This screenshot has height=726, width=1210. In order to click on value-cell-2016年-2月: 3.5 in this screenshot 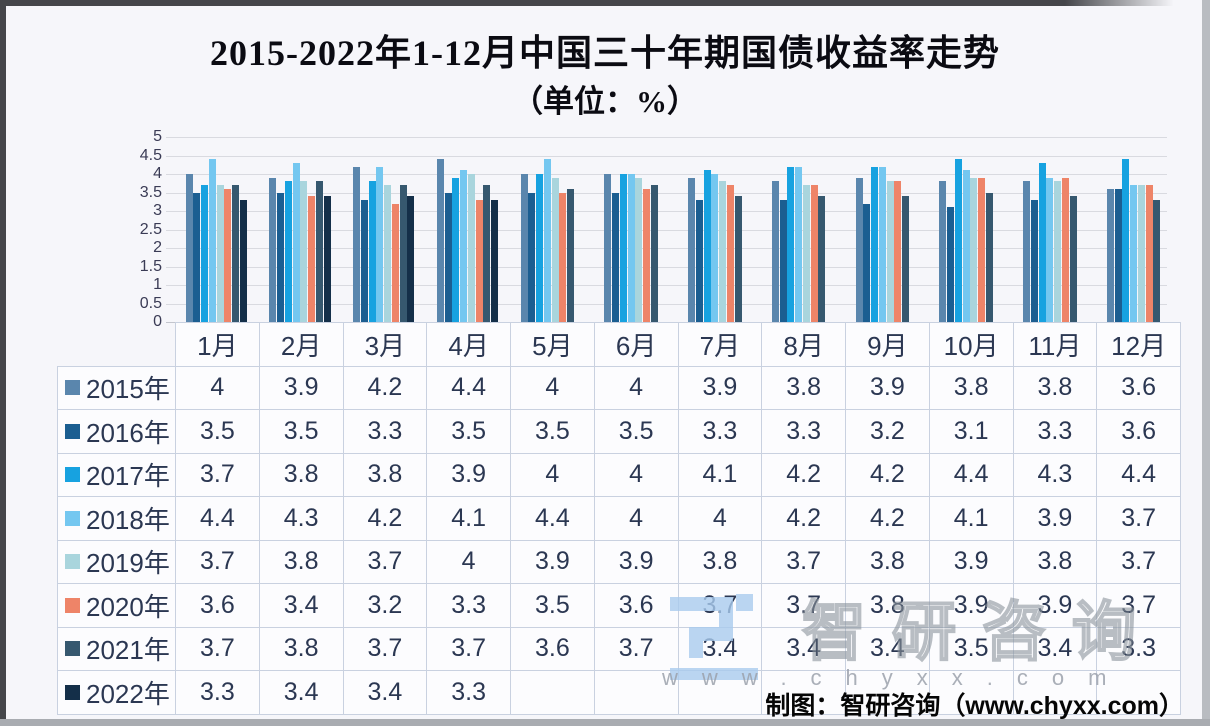, I will do `click(301, 431)`.